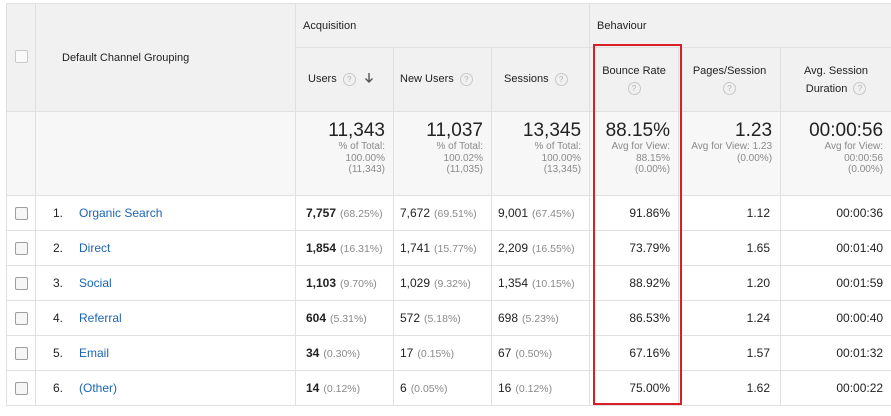 This screenshot has height=416, width=891. What do you see at coordinates (459, 146) in the screenshot?
I see `new-users-total-caption: % of Total:` at bounding box center [459, 146].